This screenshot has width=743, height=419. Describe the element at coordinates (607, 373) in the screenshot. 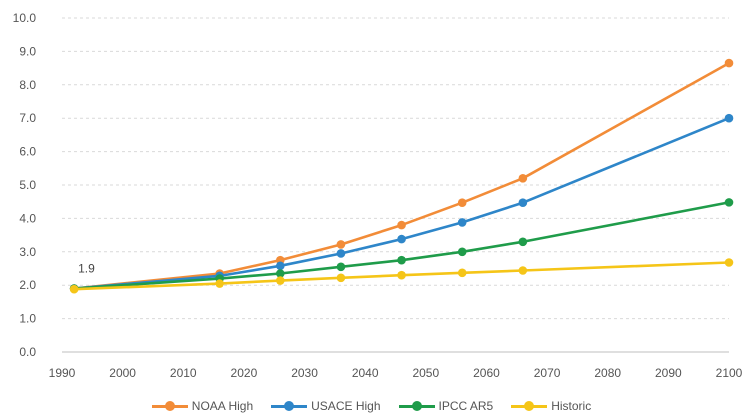

I see `x-tick-label: 2080` at that location.